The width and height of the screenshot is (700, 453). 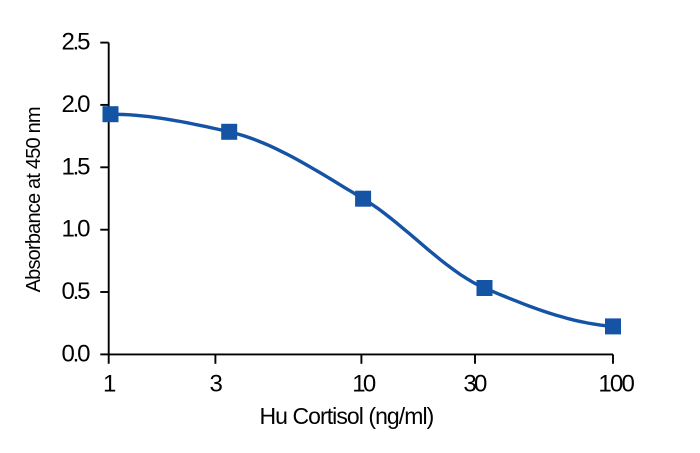 What do you see at coordinates (76, 104) in the screenshot?
I see `svg-text: 2.0` at bounding box center [76, 104].